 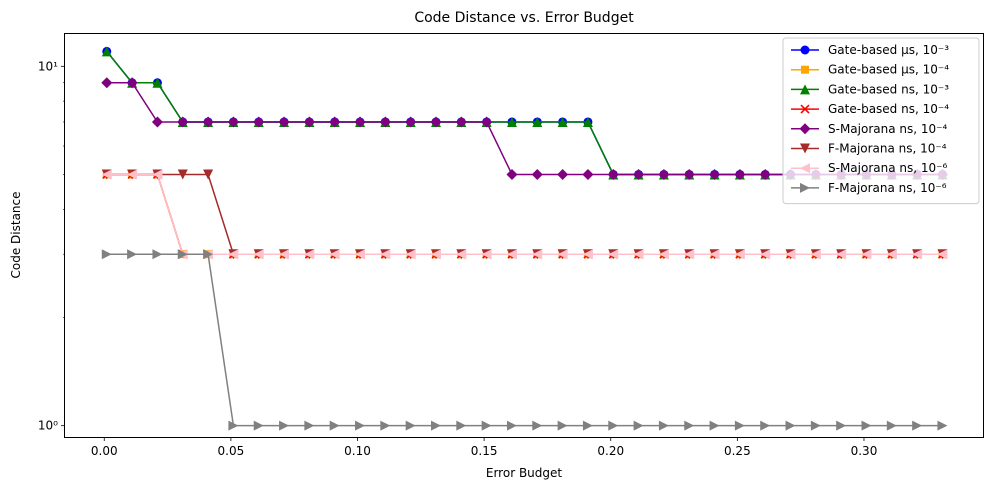 What do you see at coordinates (357, 451) in the screenshot?
I see `x-tick-label: 0.10` at bounding box center [357, 451].